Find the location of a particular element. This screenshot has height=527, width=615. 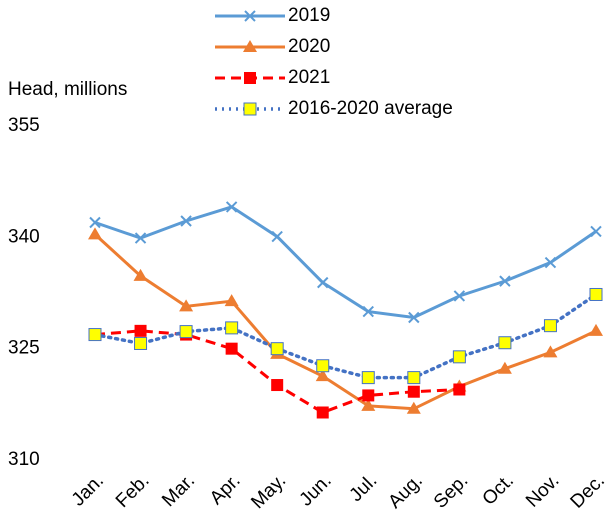

x-tick-label: Jun. is located at coordinates (316, 490).